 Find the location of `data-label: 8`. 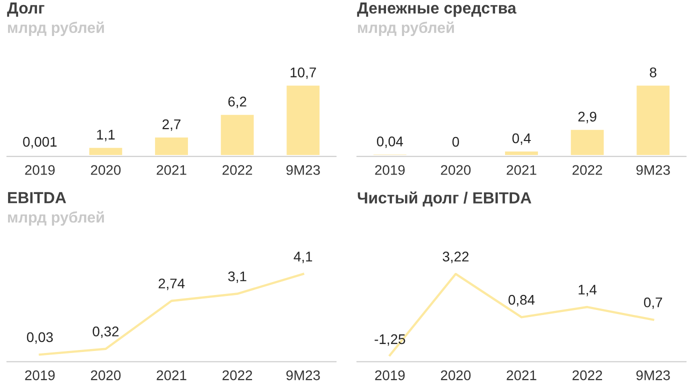

data-label: 8 is located at coordinates (653, 73).